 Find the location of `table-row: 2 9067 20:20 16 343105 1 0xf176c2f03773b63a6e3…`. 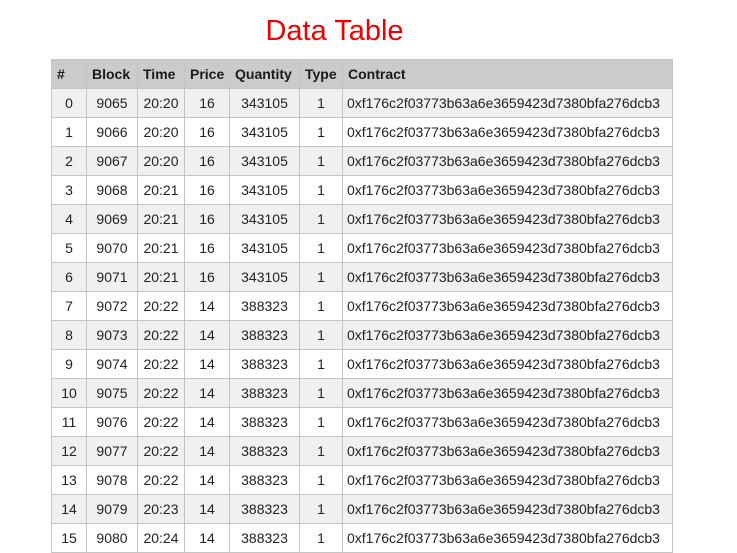

table-row: 2 9067 20:20 16 343105 1 0xf176c2f03773b63a6e3… is located at coordinates (362, 161).